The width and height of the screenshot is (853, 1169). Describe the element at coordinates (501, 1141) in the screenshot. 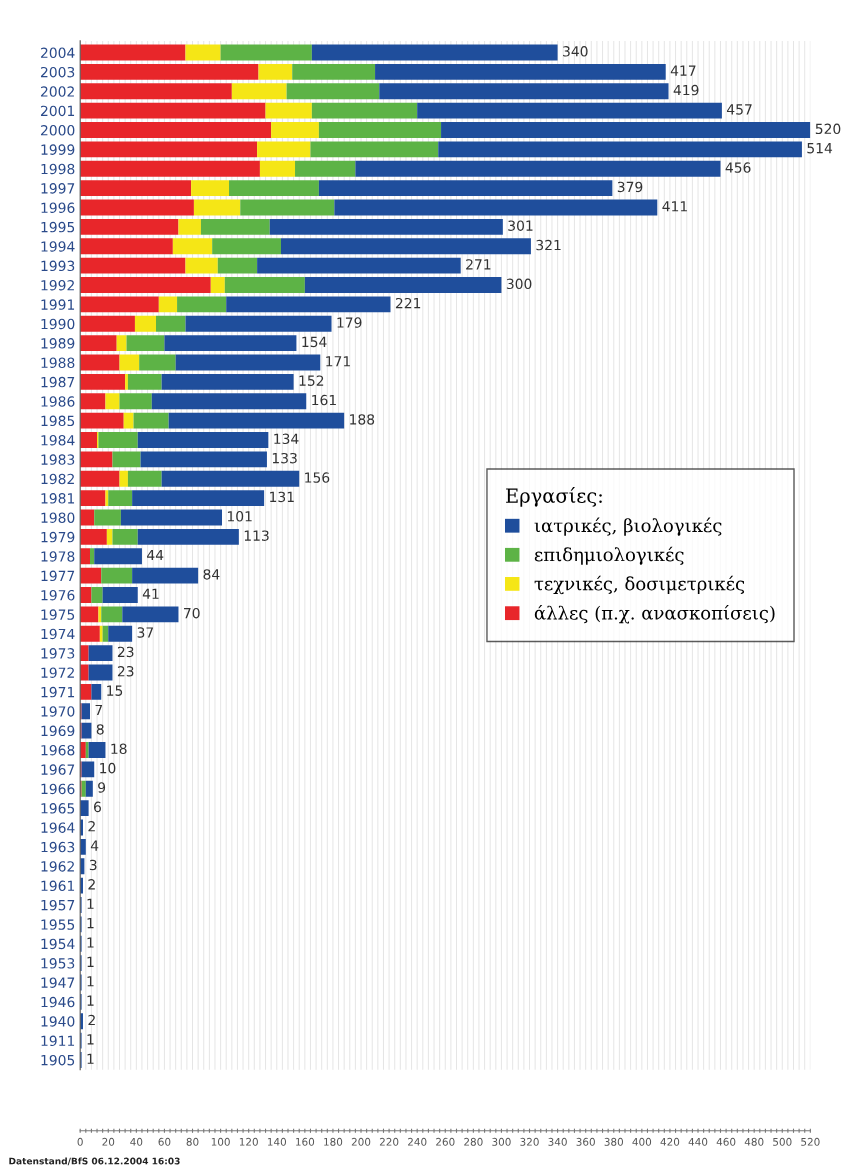

I see `x-tick-label: 300` at that location.